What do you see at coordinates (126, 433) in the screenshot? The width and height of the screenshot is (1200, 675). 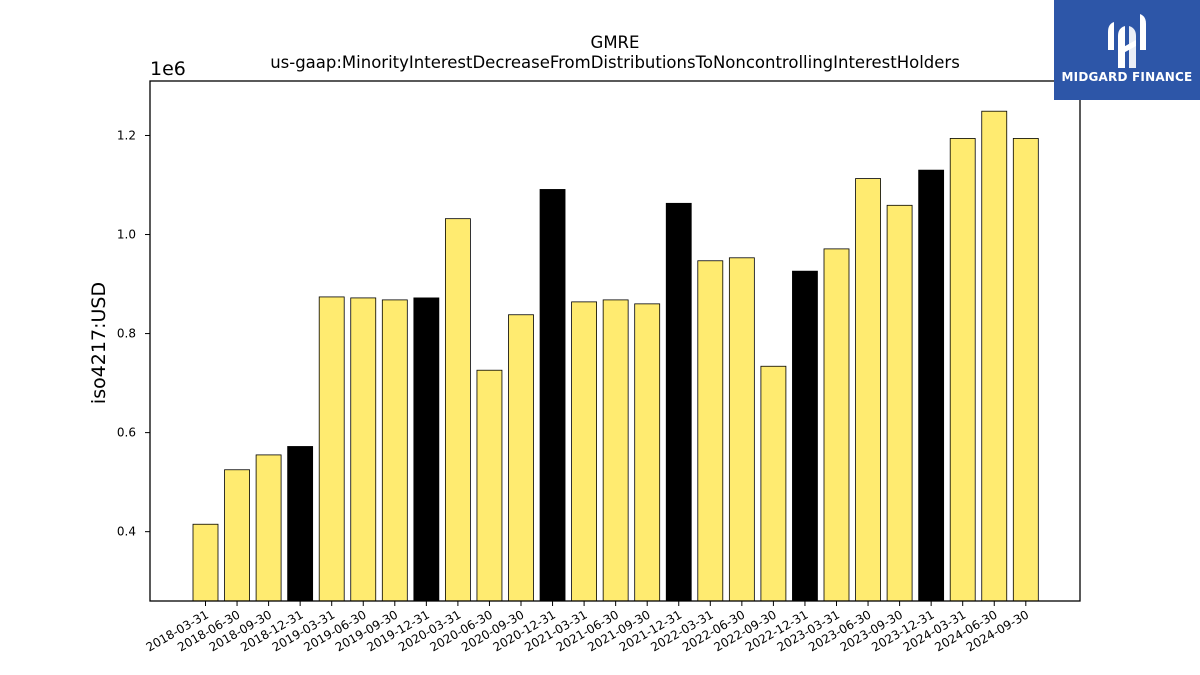 I see `y-tick-label: 0.6` at bounding box center [126, 433].